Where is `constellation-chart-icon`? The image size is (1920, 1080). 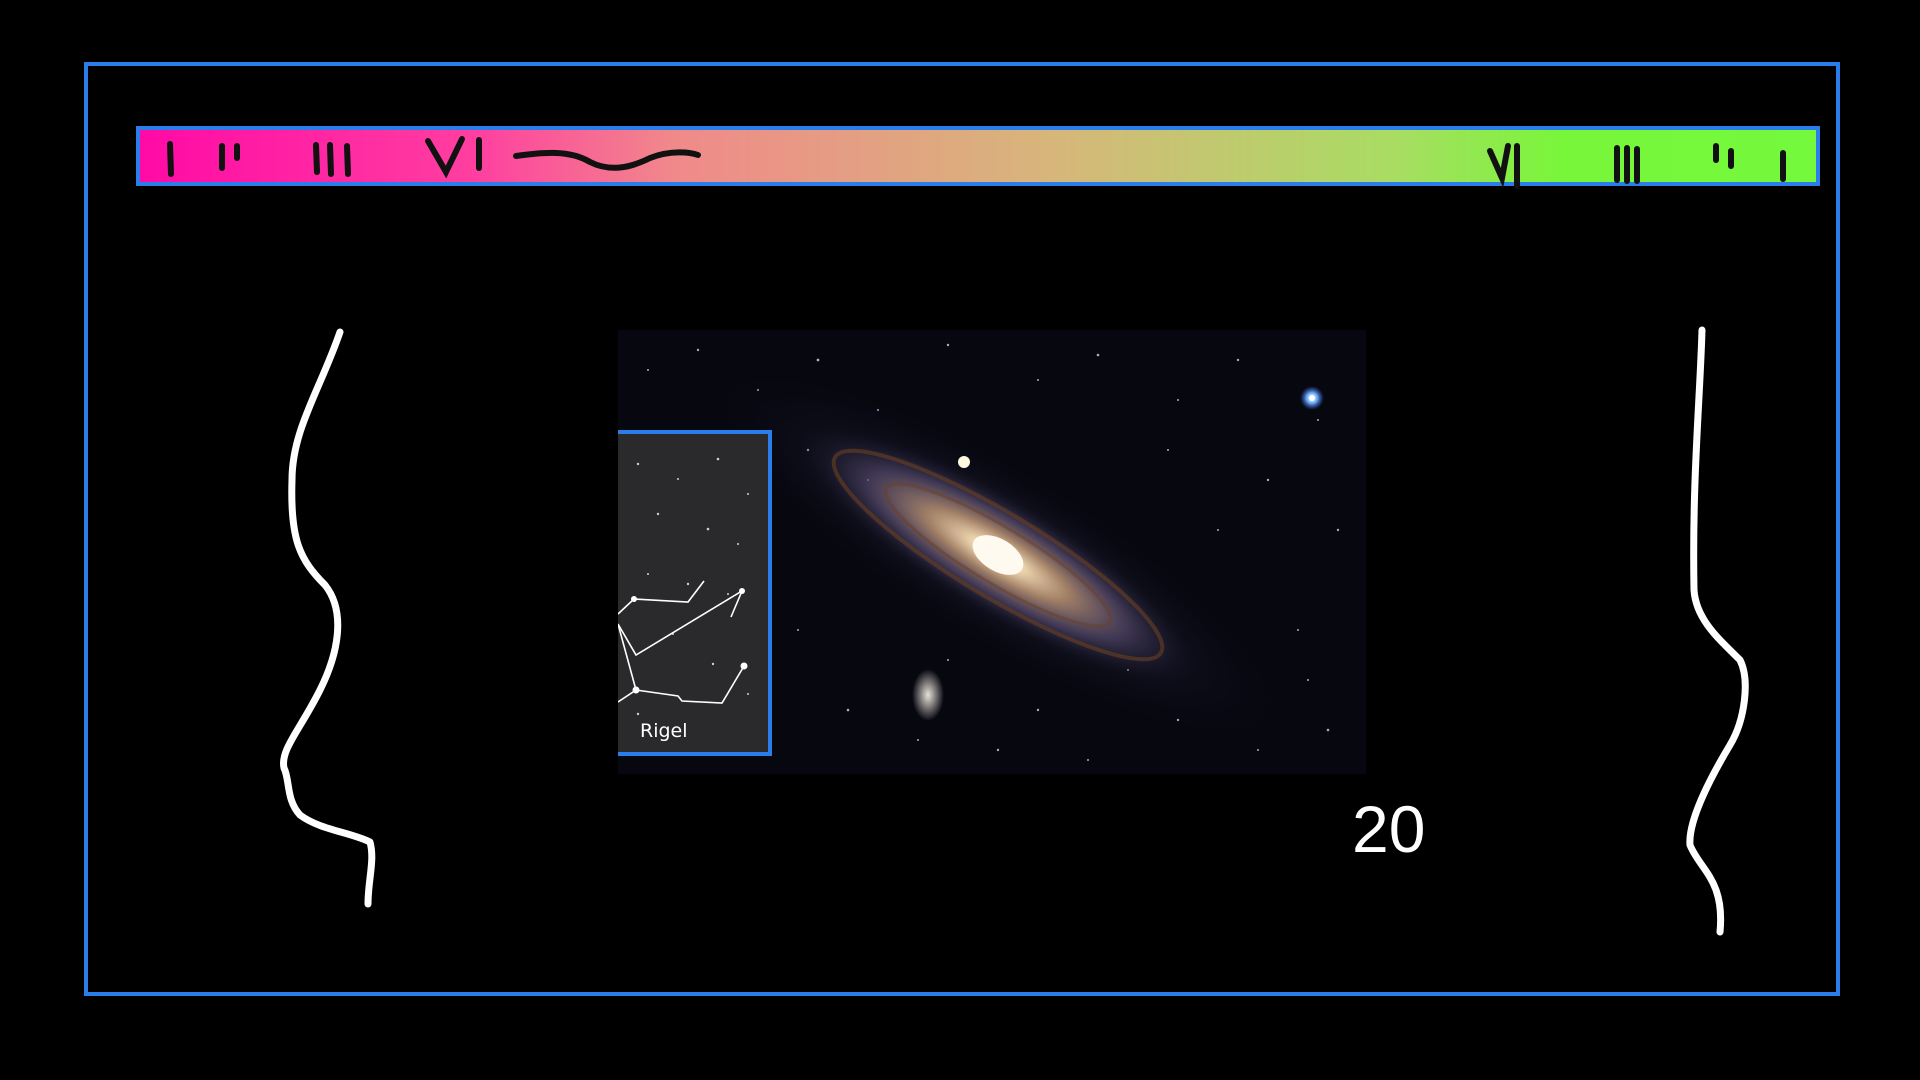 constellation-chart-icon is located at coordinates (683, 586).